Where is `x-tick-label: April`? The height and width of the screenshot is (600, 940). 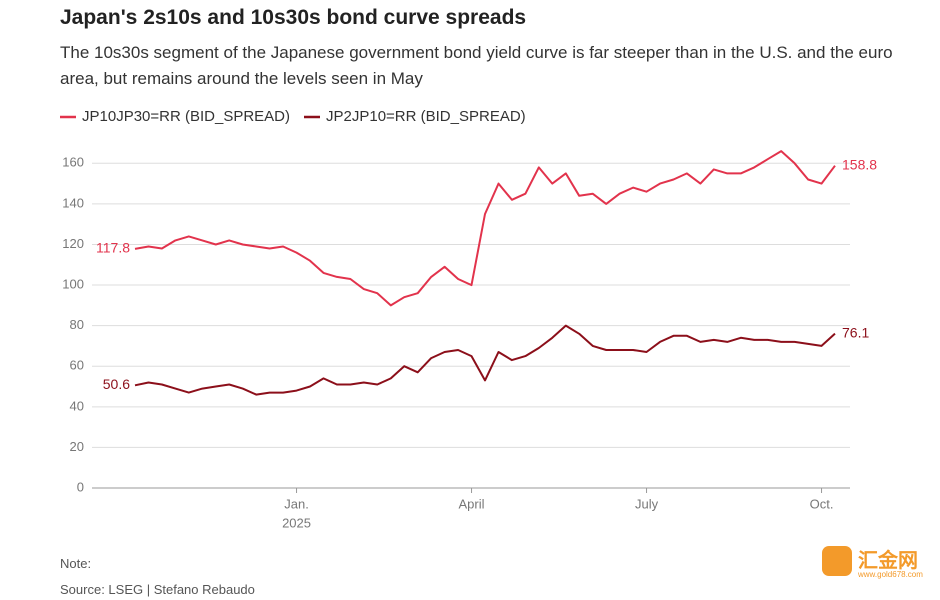
x-tick-label: April is located at coordinates (472, 503).